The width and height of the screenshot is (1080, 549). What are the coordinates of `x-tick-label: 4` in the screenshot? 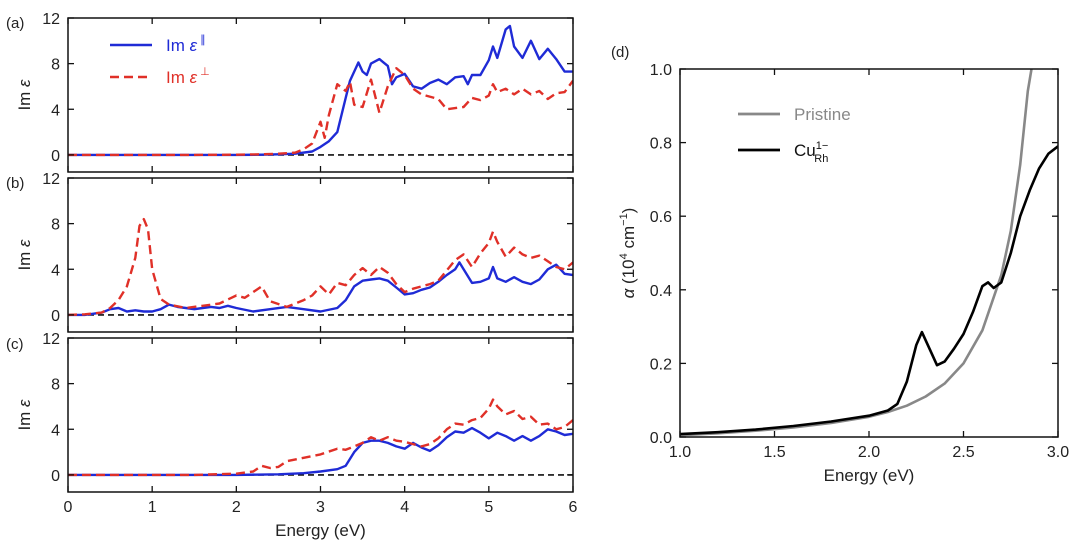 It's located at (404, 507).